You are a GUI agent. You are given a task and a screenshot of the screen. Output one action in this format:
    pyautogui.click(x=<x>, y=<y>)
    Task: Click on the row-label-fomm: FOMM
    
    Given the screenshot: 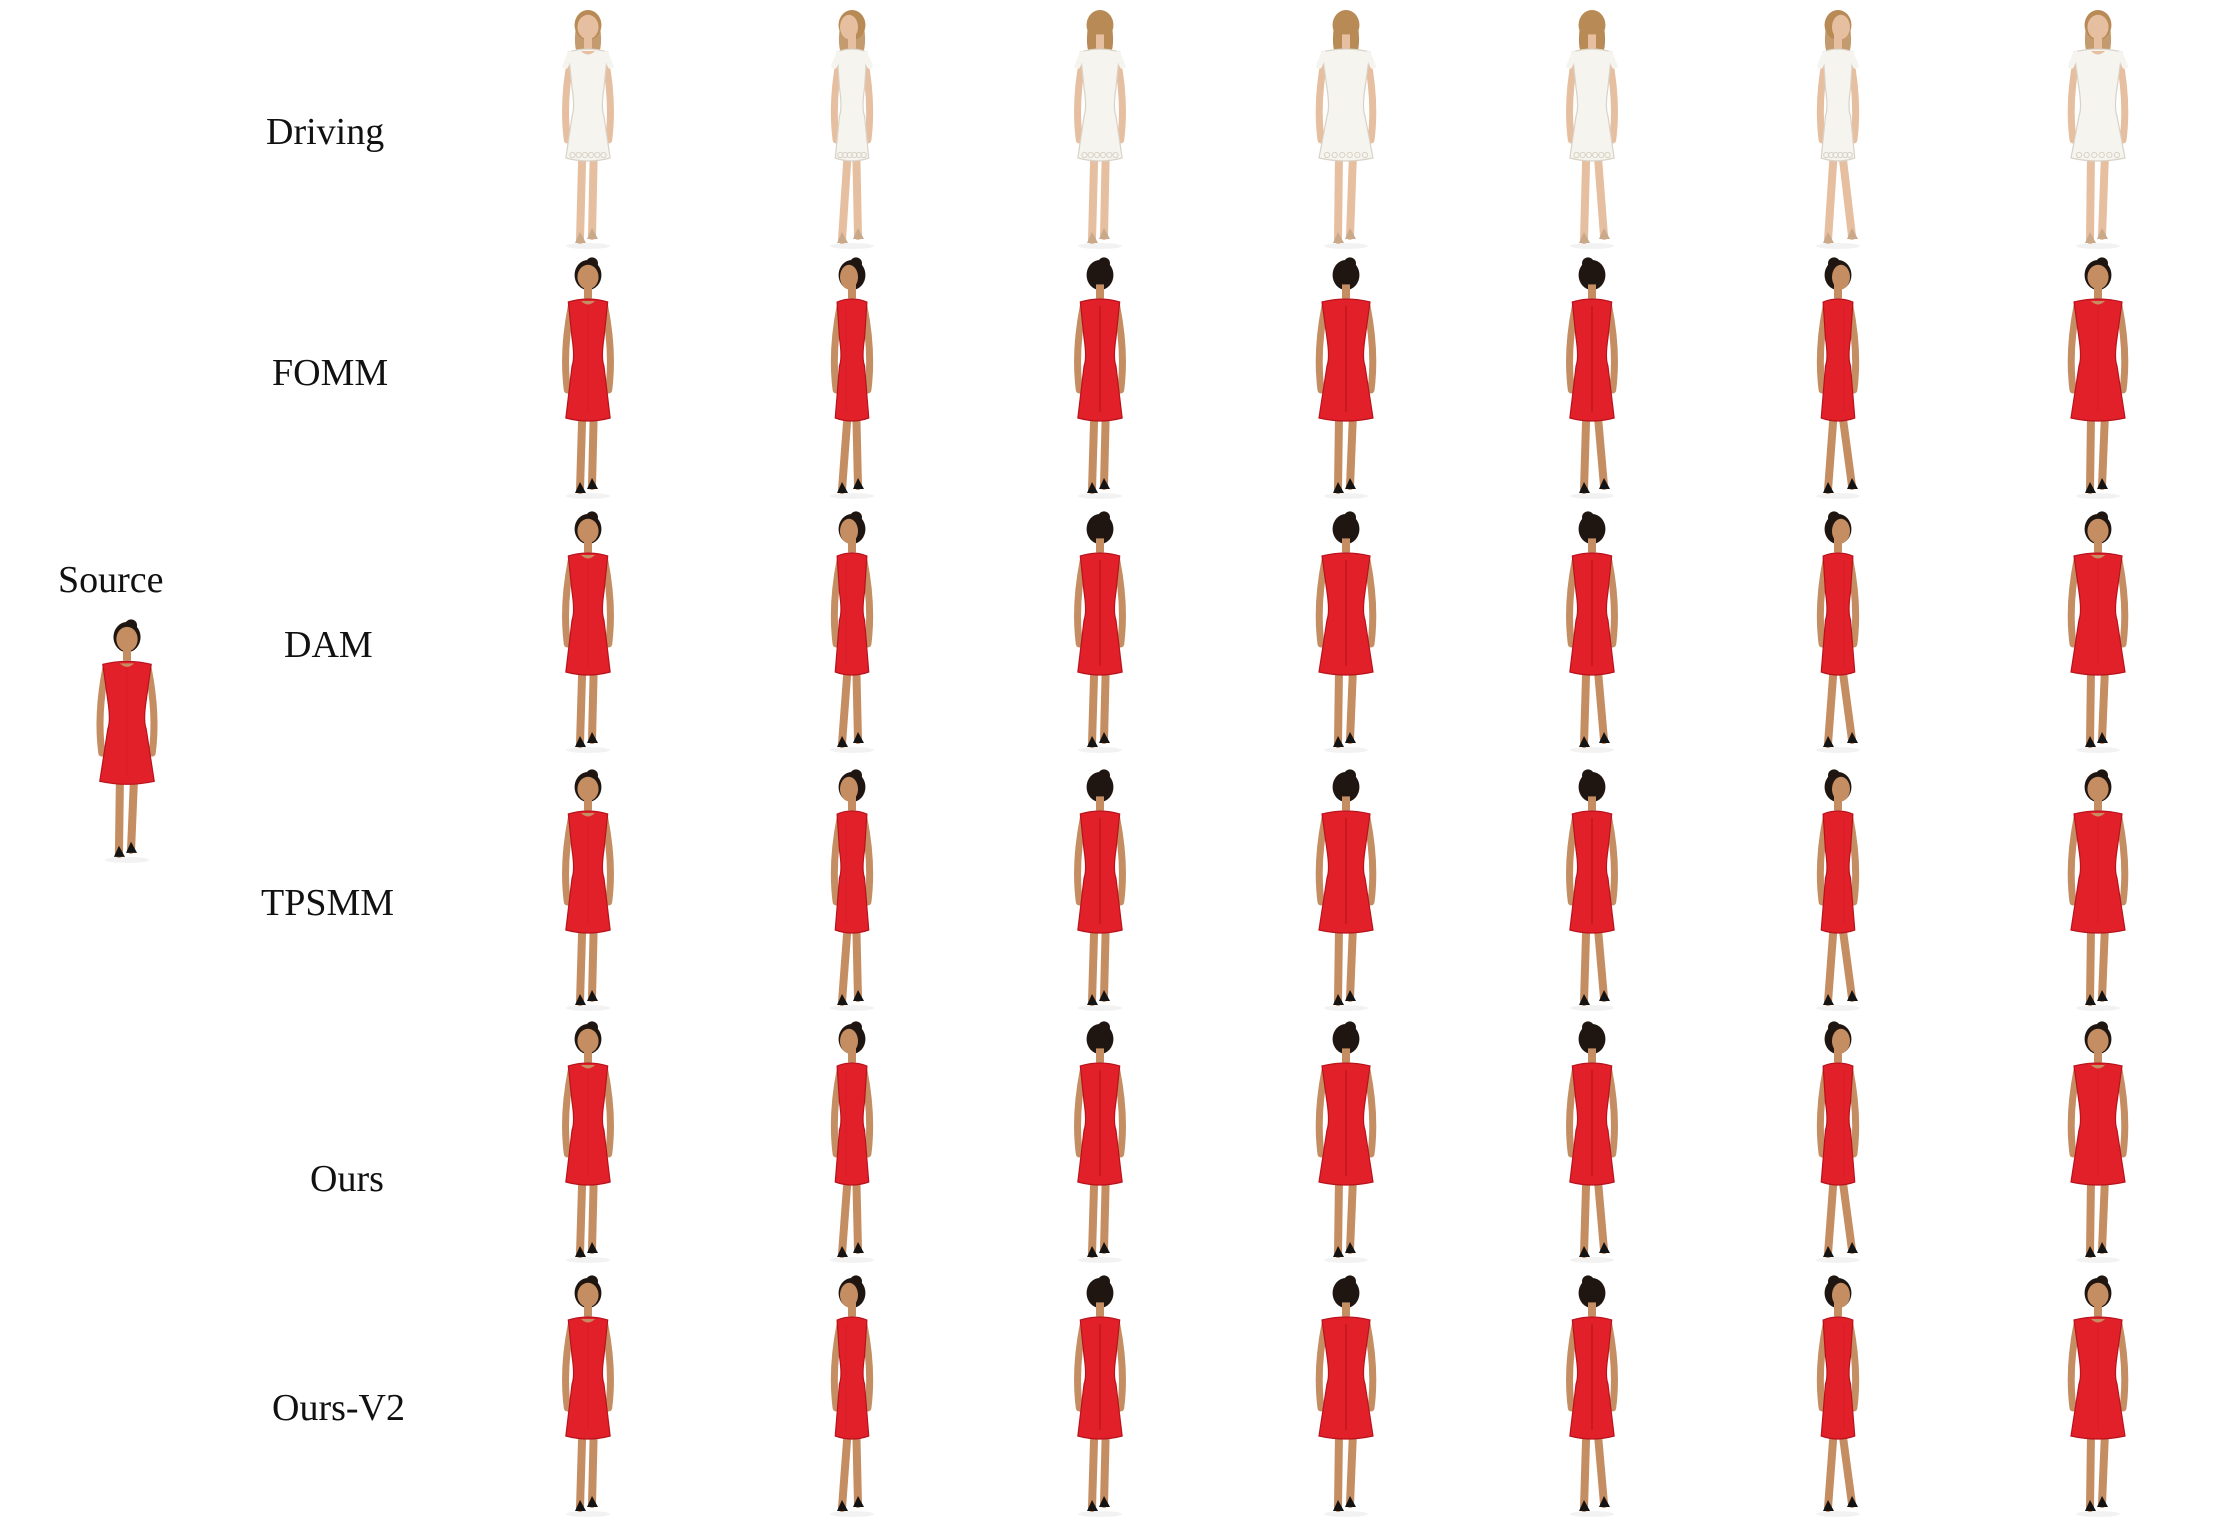 What is the action you would take?
    pyautogui.click(x=330, y=373)
    